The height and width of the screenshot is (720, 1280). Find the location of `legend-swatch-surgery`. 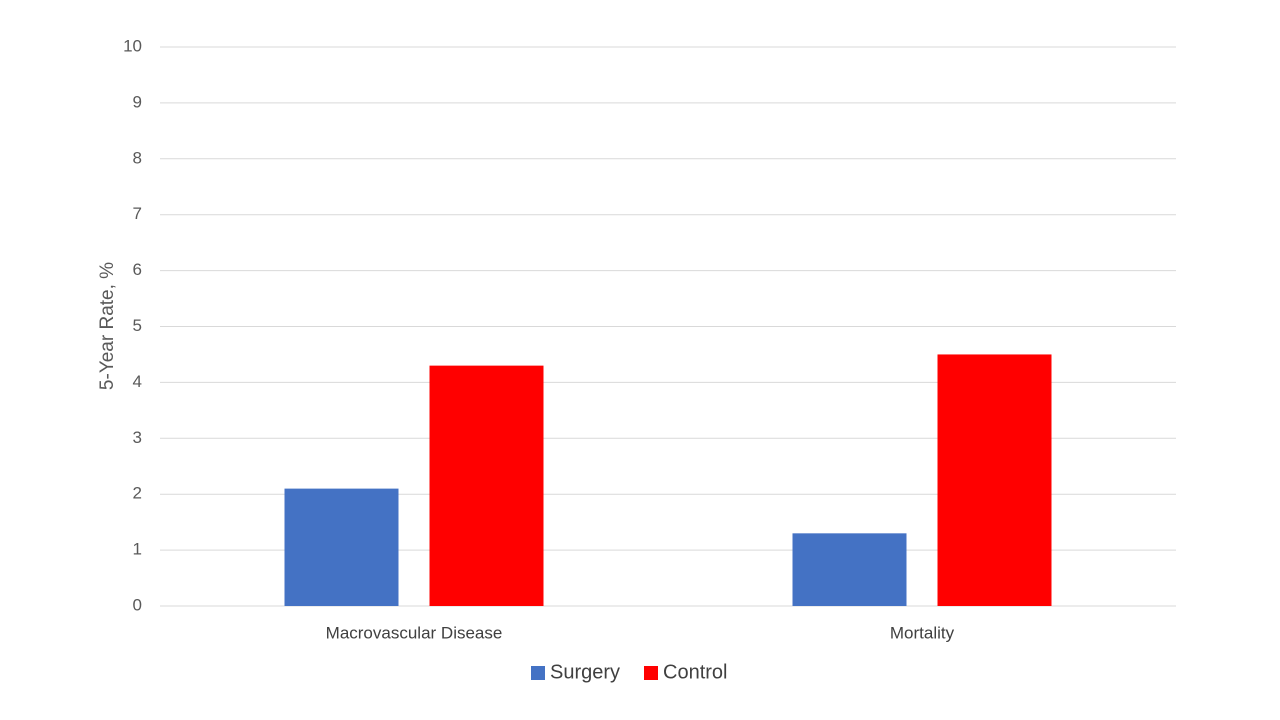

legend-swatch-surgery is located at coordinates (538, 673).